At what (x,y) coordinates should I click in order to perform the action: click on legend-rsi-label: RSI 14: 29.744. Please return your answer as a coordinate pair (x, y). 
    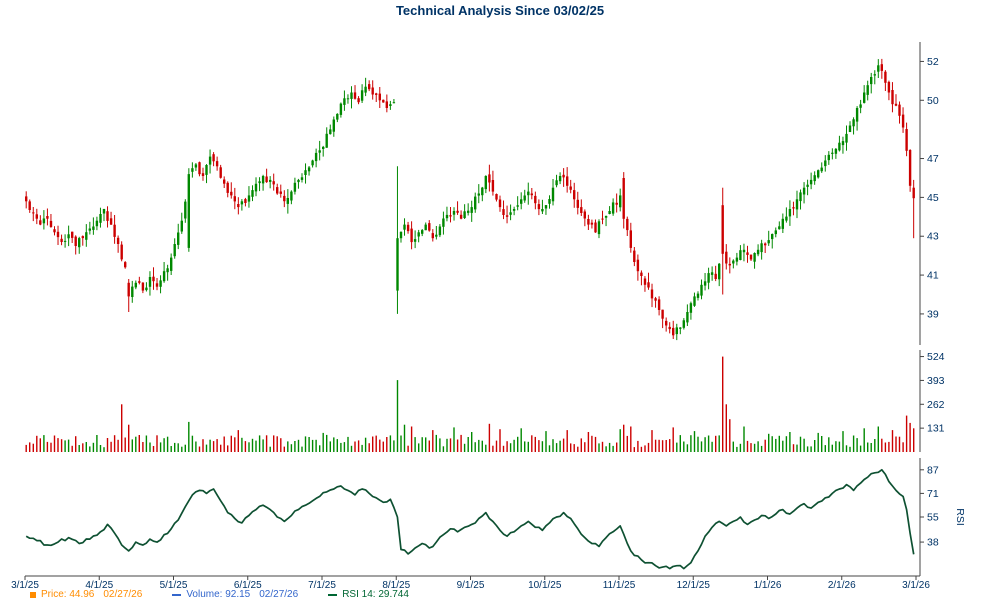
    Looking at the image, I should click on (375, 594).